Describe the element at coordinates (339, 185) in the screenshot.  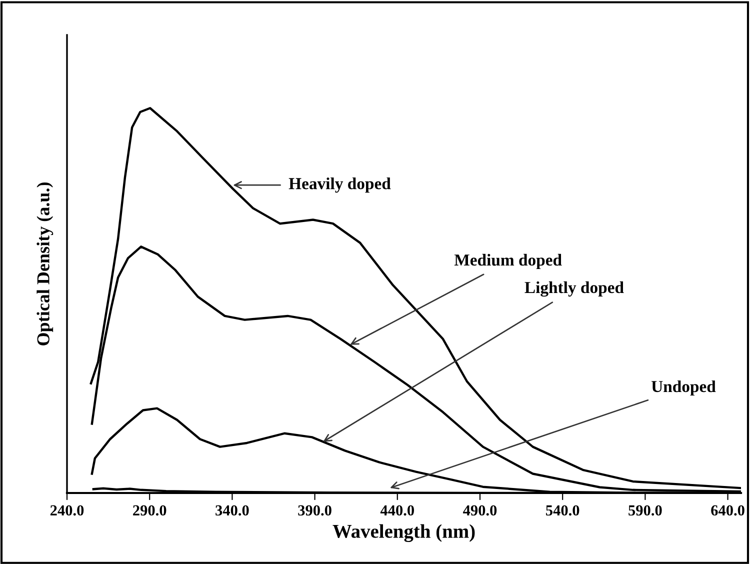
I see `annotation: Heavily doped` at that location.